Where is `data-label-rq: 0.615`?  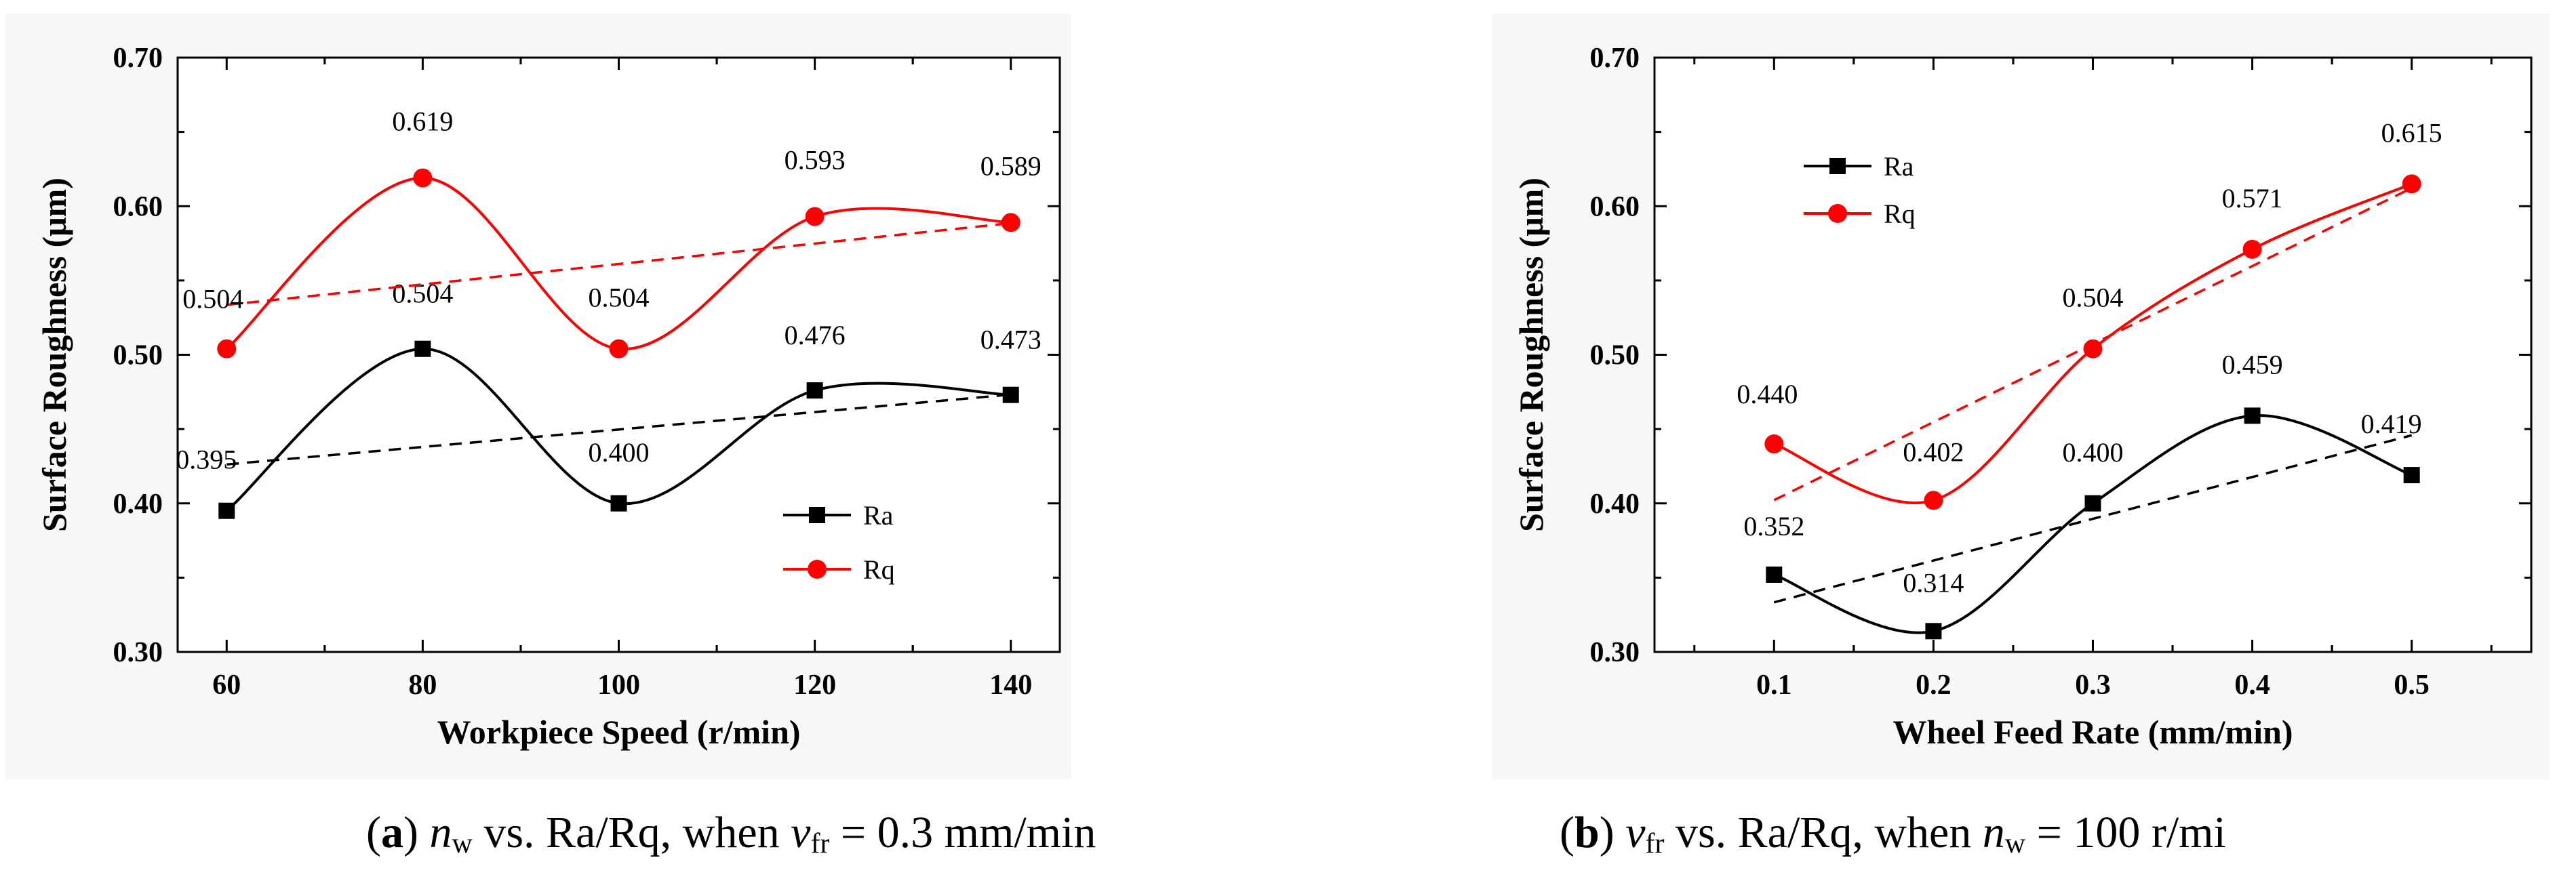
data-label-rq: 0.615 is located at coordinates (2411, 132).